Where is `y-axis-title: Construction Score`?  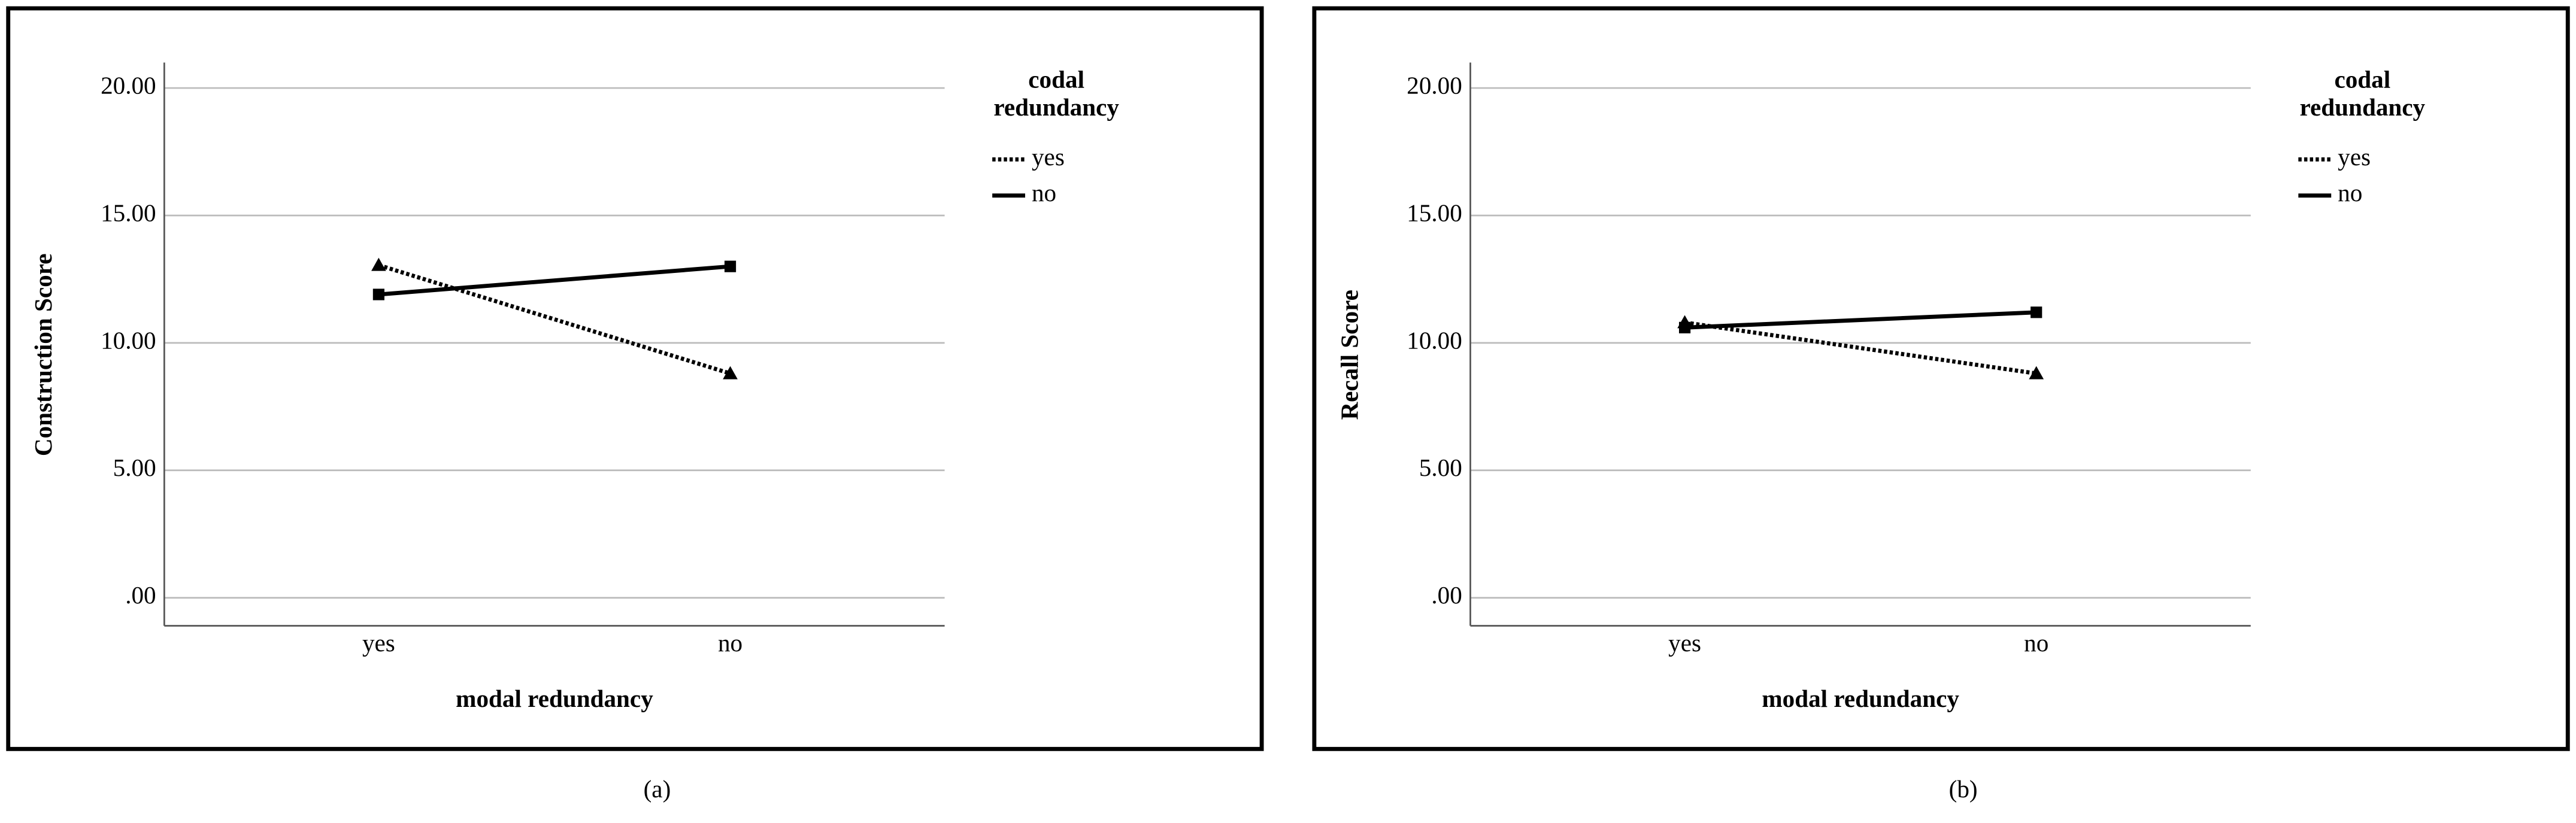
y-axis-title: Construction Score is located at coordinates (43, 355).